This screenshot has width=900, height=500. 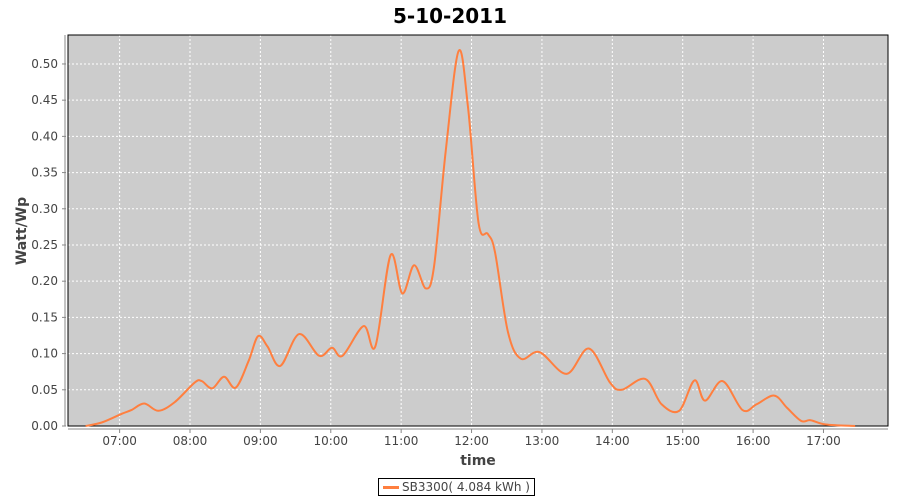 What do you see at coordinates (44, 245) in the screenshot?
I see `y-tick-label: 0.25` at bounding box center [44, 245].